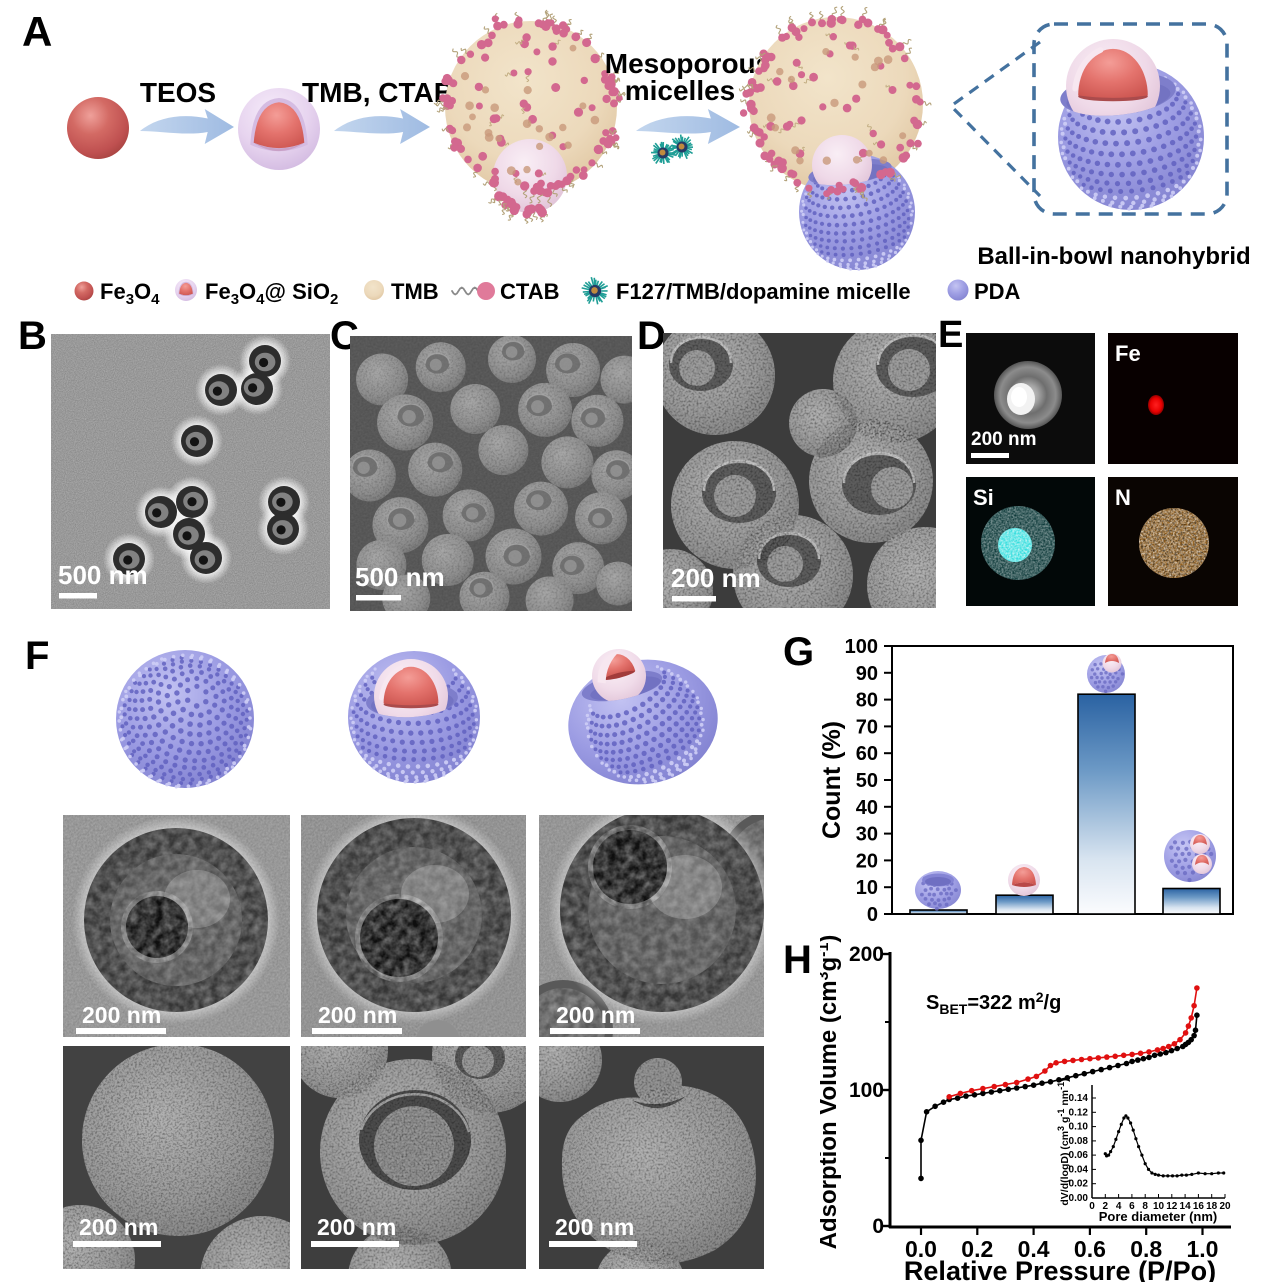 The height and width of the screenshot is (1282, 1268). Describe the element at coordinates (130, 293) in the screenshot. I see `svg-text: Fe3O4` at that location.